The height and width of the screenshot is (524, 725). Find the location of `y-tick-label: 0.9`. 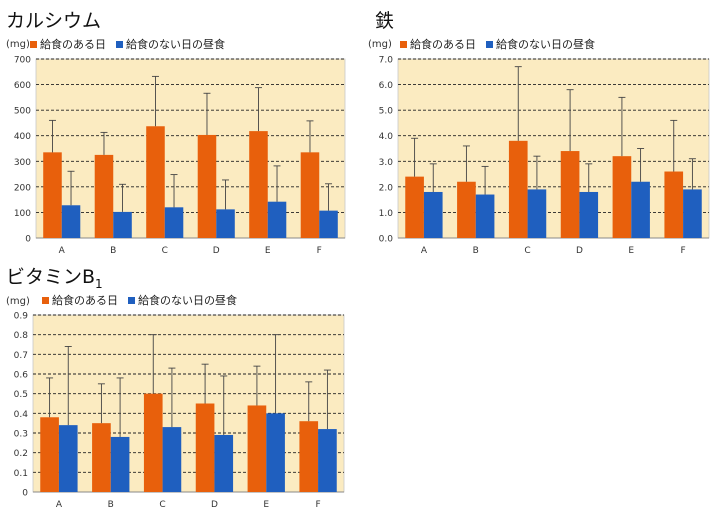

y-tick-label: 0.9 is located at coordinates (21, 317).